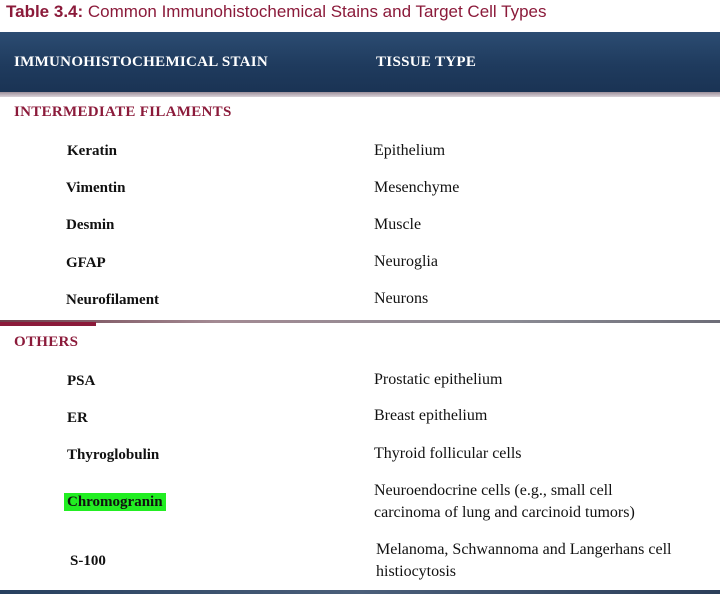 The width and height of the screenshot is (720, 597). What do you see at coordinates (360, 62) in the screenshot?
I see `table-header: IMMUNOHISTOCHEMICAL STAIN TISSUE TYPE` at bounding box center [360, 62].